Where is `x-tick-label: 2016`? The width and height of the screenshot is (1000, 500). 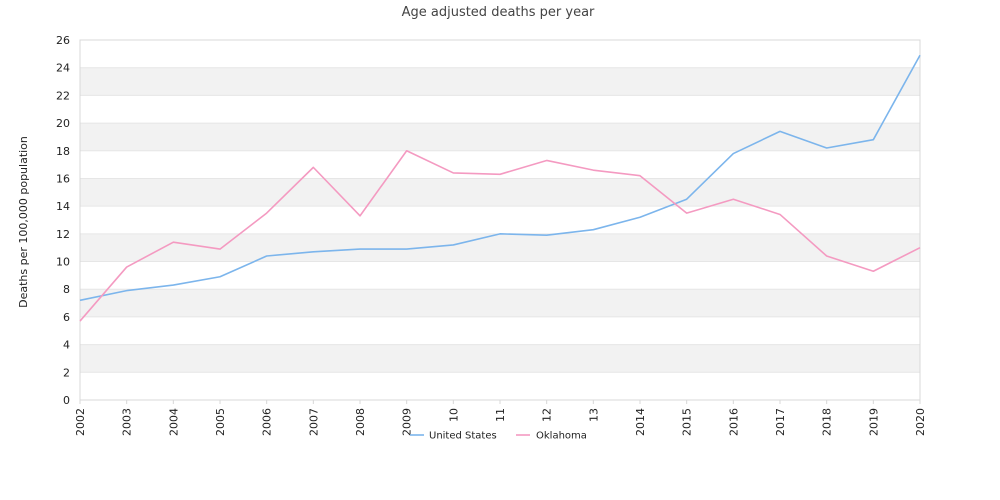
x-tick-label: 2016 is located at coordinates (733, 422).